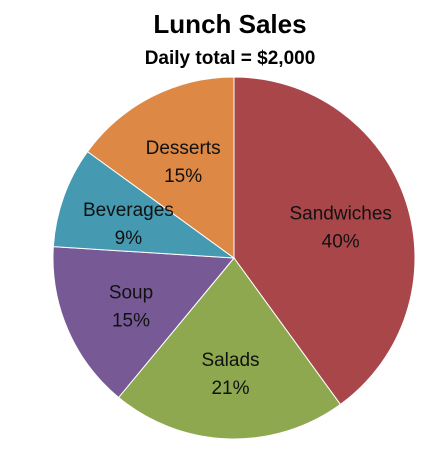 The height and width of the screenshot is (456, 441). Describe the element at coordinates (230, 360) in the screenshot. I see `slice-category-label: Salads` at that location.